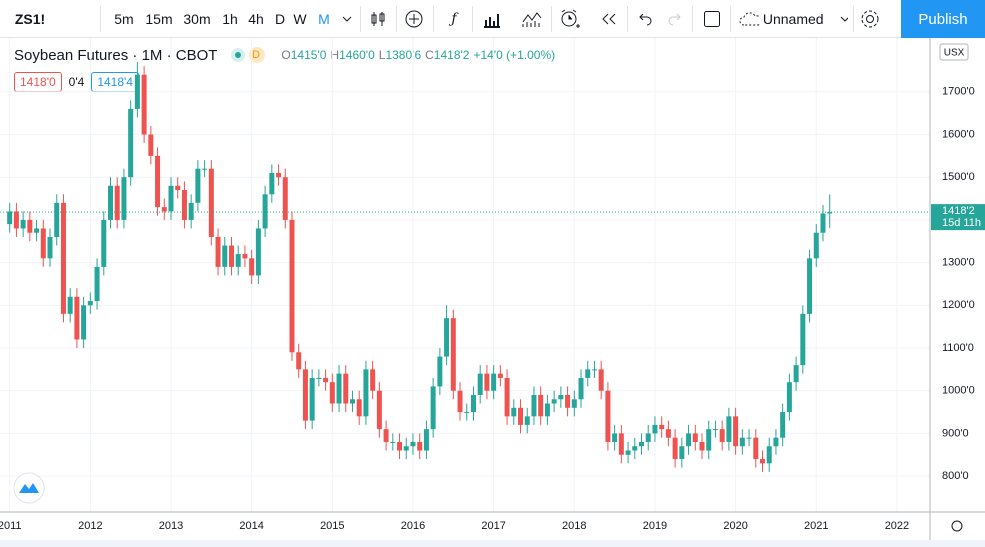 The width and height of the screenshot is (985, 547). I want to click on ohlc-value: 1380'6, so click(403, 55).